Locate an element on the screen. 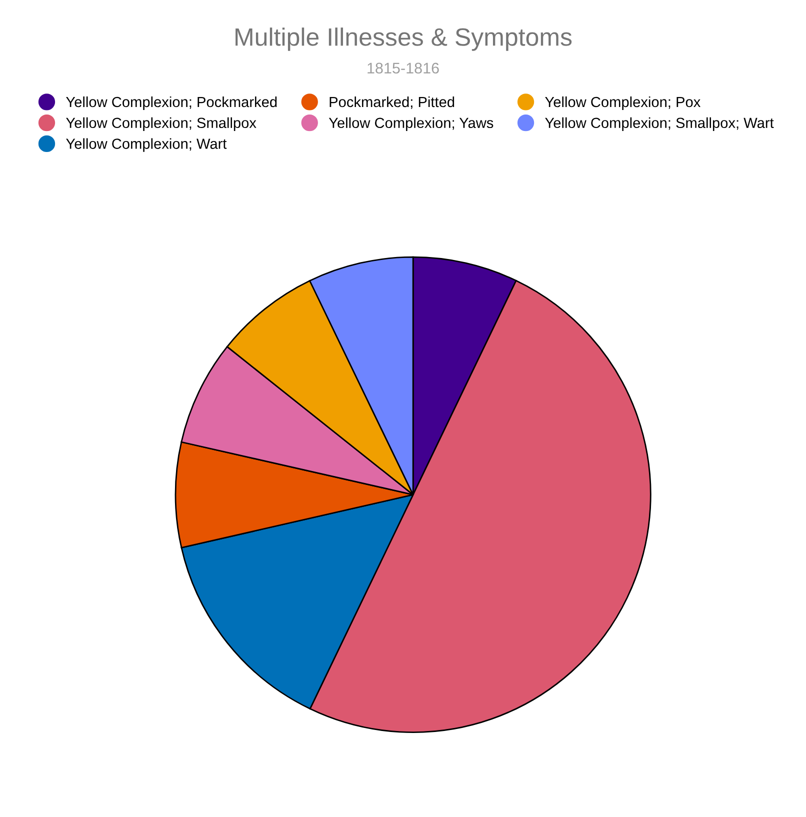 The image size is (806, 817). legend-label: Yellow Complexion; Wart is located at coordinates (146, 145).